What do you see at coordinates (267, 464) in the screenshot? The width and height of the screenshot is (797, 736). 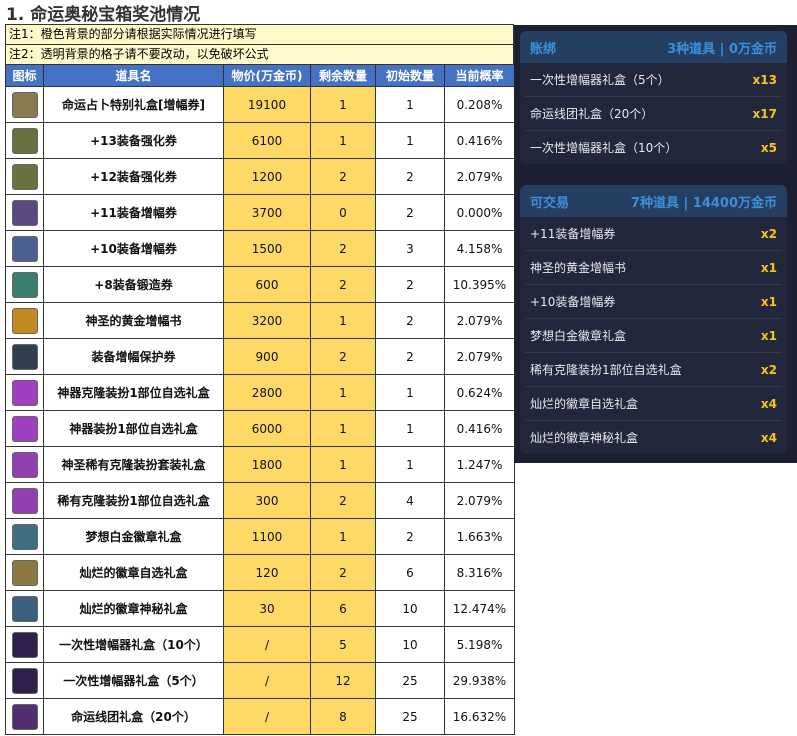 I see `item-price: 1800` at bounding box center [267, 464].